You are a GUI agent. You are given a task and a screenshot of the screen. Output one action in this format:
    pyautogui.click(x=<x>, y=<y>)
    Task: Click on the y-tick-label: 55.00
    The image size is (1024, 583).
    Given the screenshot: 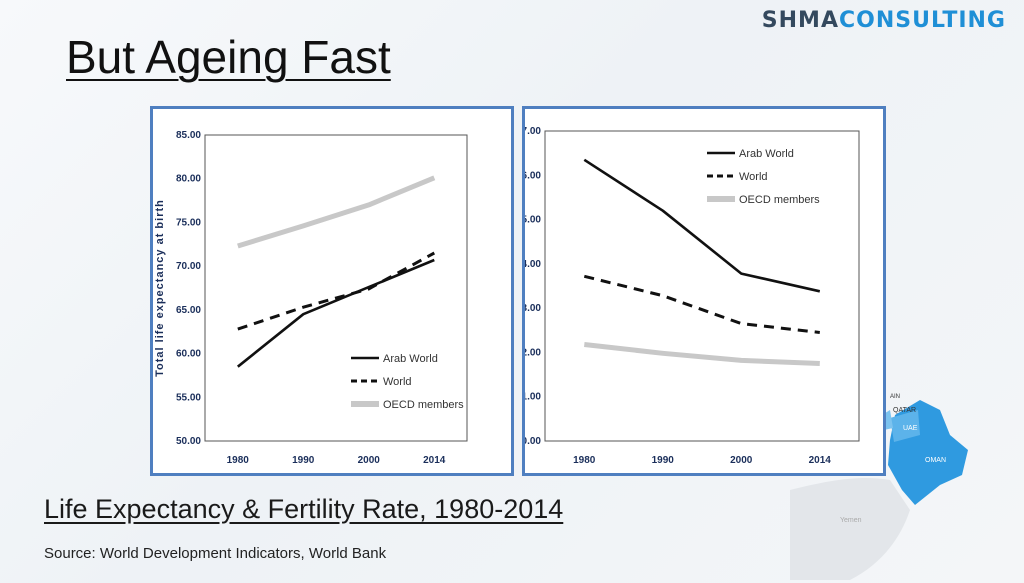 What is the action you would take?
    pyautogui.click(x=188, y=397)
    